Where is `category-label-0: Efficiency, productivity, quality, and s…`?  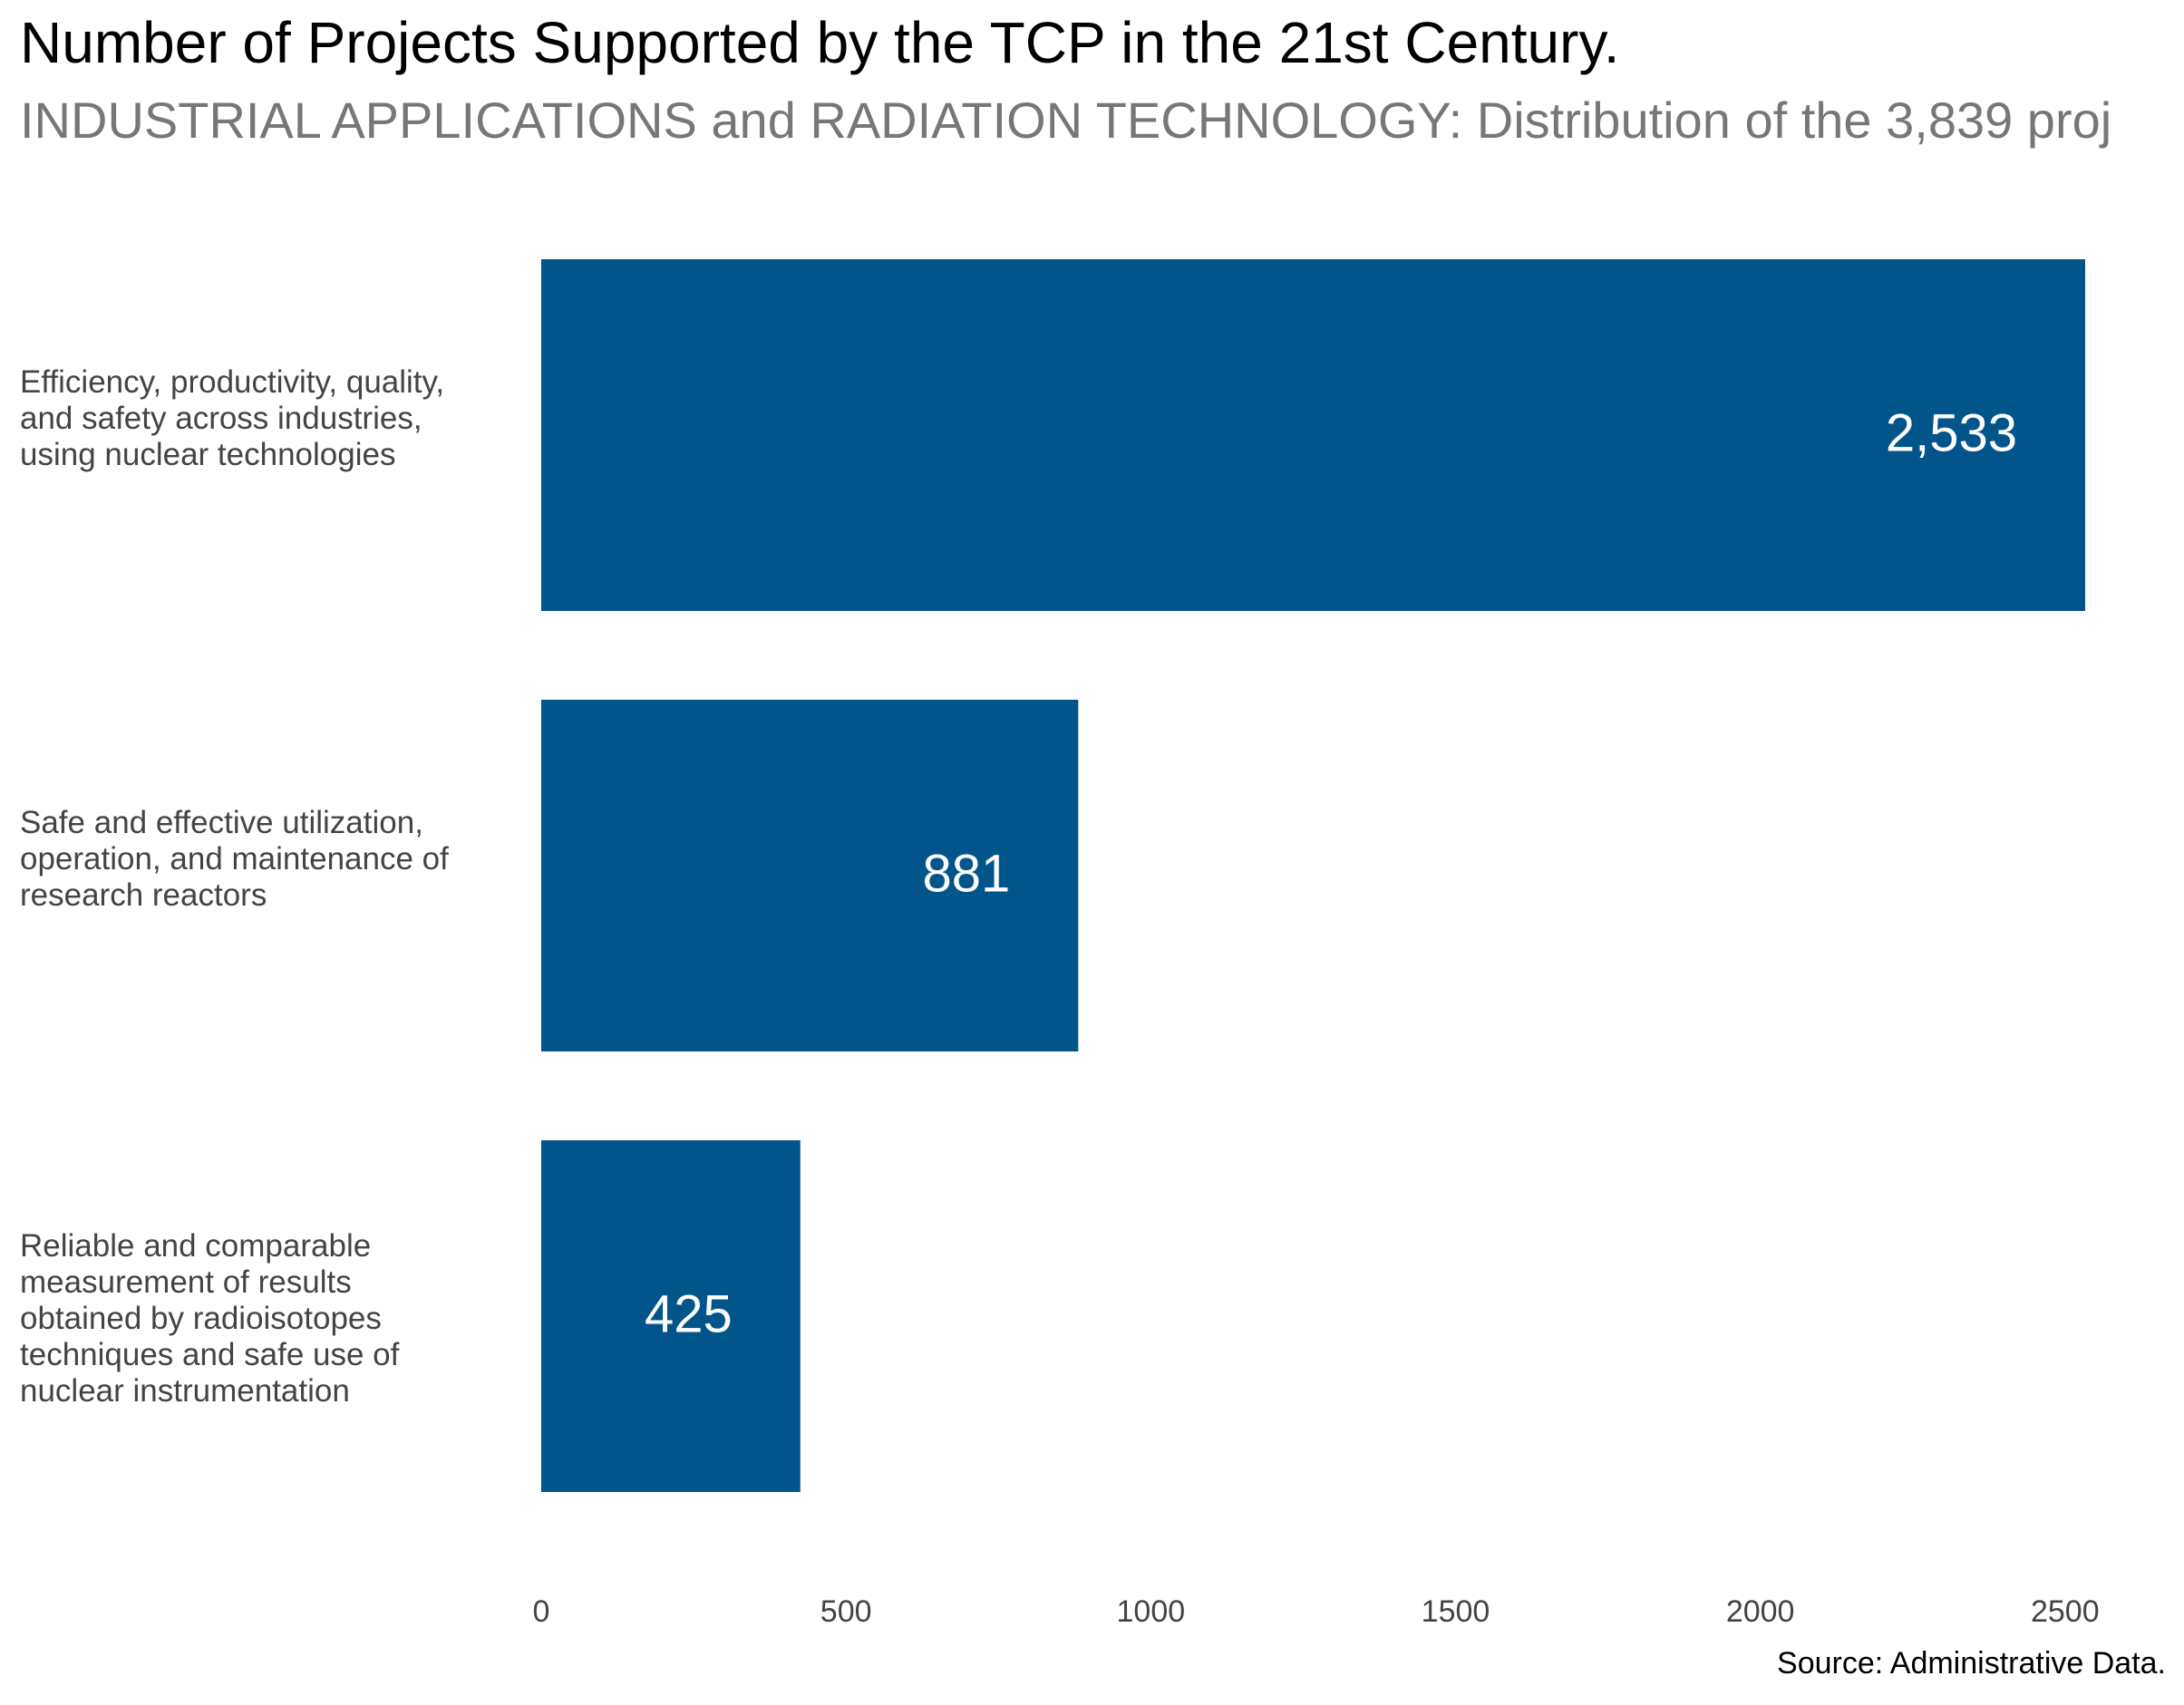
category-label-0: Efficiency, productivity, quality, and s… is located at coordinates (232, 418).